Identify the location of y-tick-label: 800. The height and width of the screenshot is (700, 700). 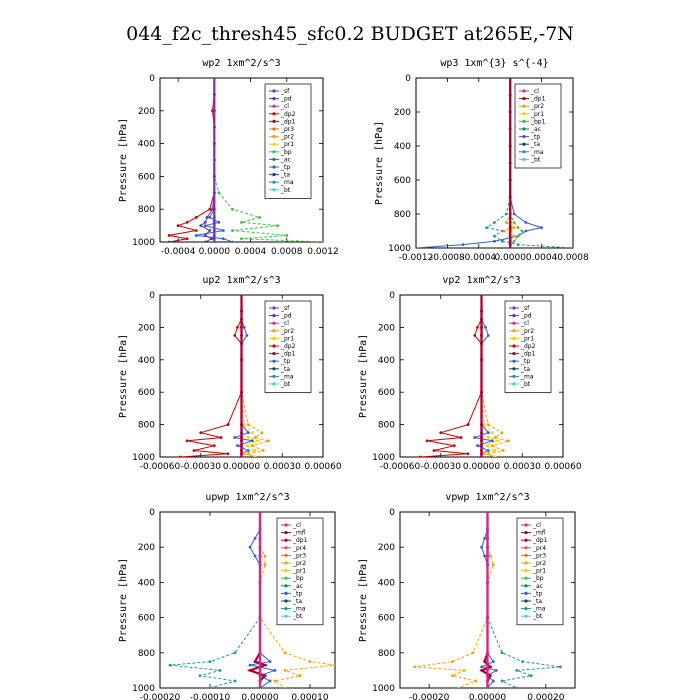
(146, 426).